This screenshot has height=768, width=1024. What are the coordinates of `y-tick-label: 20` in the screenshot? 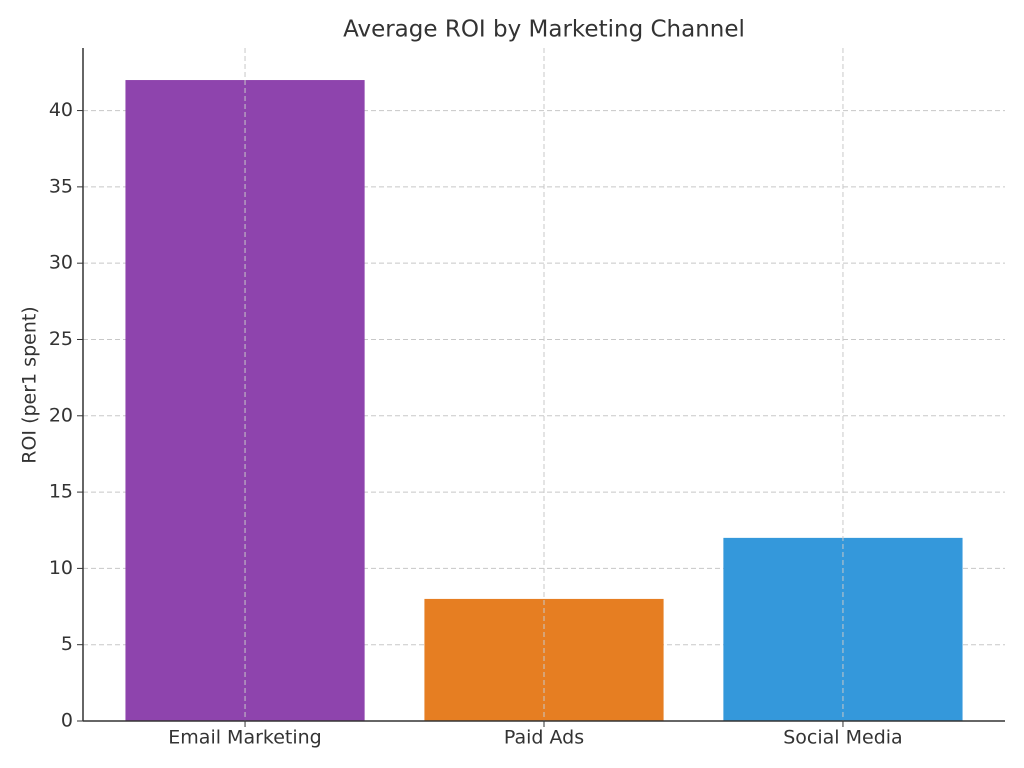 It's located at (61, 415).